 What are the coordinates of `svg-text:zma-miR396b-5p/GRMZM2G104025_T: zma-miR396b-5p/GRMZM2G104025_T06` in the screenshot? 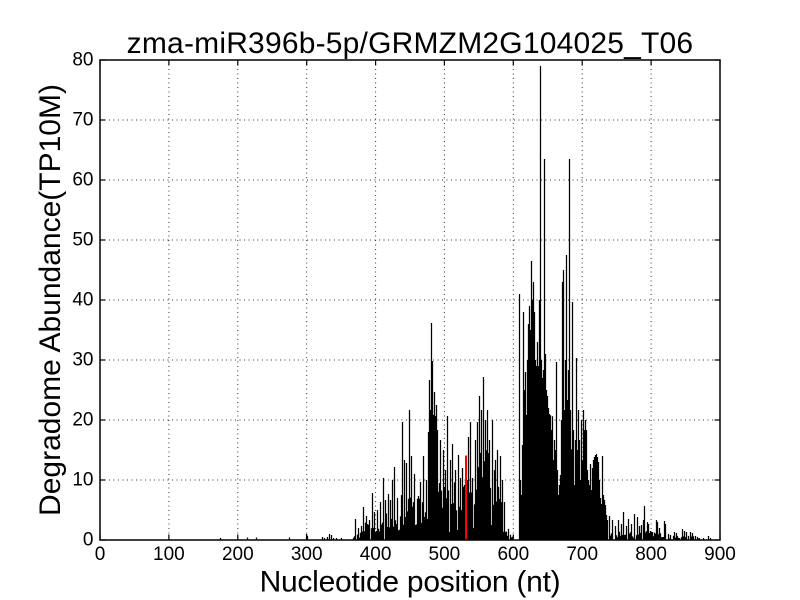 It's located at (410, 43).